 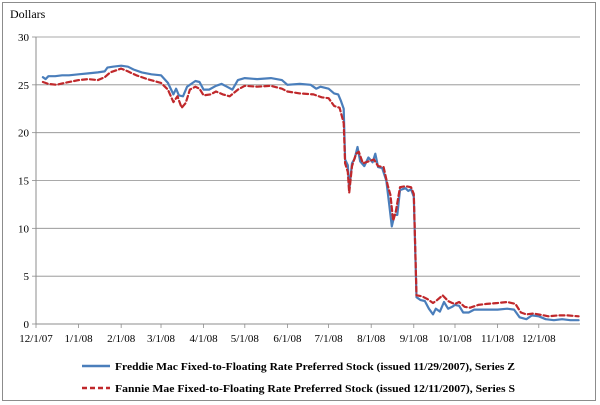 What do you see at coordinates (161, 339) in the screenshot?
I see `x-tick-label: 3/1/08` at bounding box center [161, 339].